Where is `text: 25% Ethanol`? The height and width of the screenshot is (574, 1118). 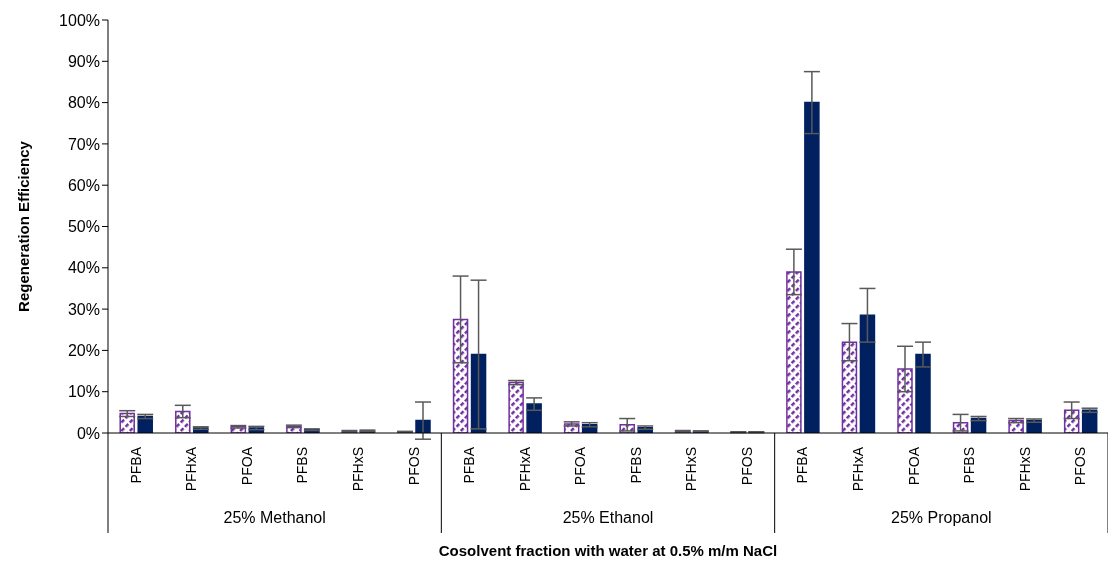
text: 25% Ethanol is located at coordinates (608, 517).